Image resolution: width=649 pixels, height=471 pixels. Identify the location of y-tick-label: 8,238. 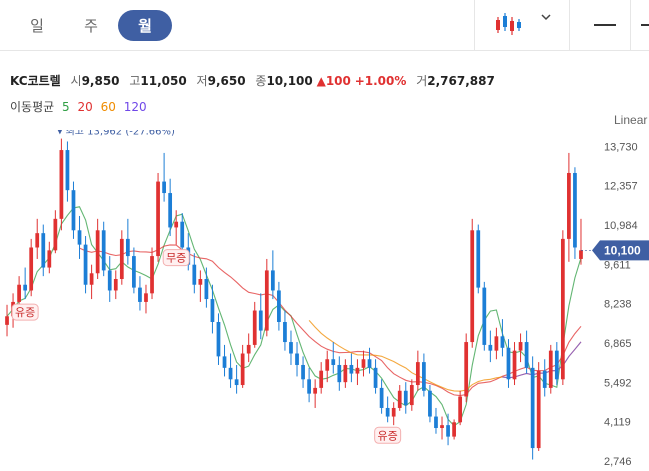
(618, 305).